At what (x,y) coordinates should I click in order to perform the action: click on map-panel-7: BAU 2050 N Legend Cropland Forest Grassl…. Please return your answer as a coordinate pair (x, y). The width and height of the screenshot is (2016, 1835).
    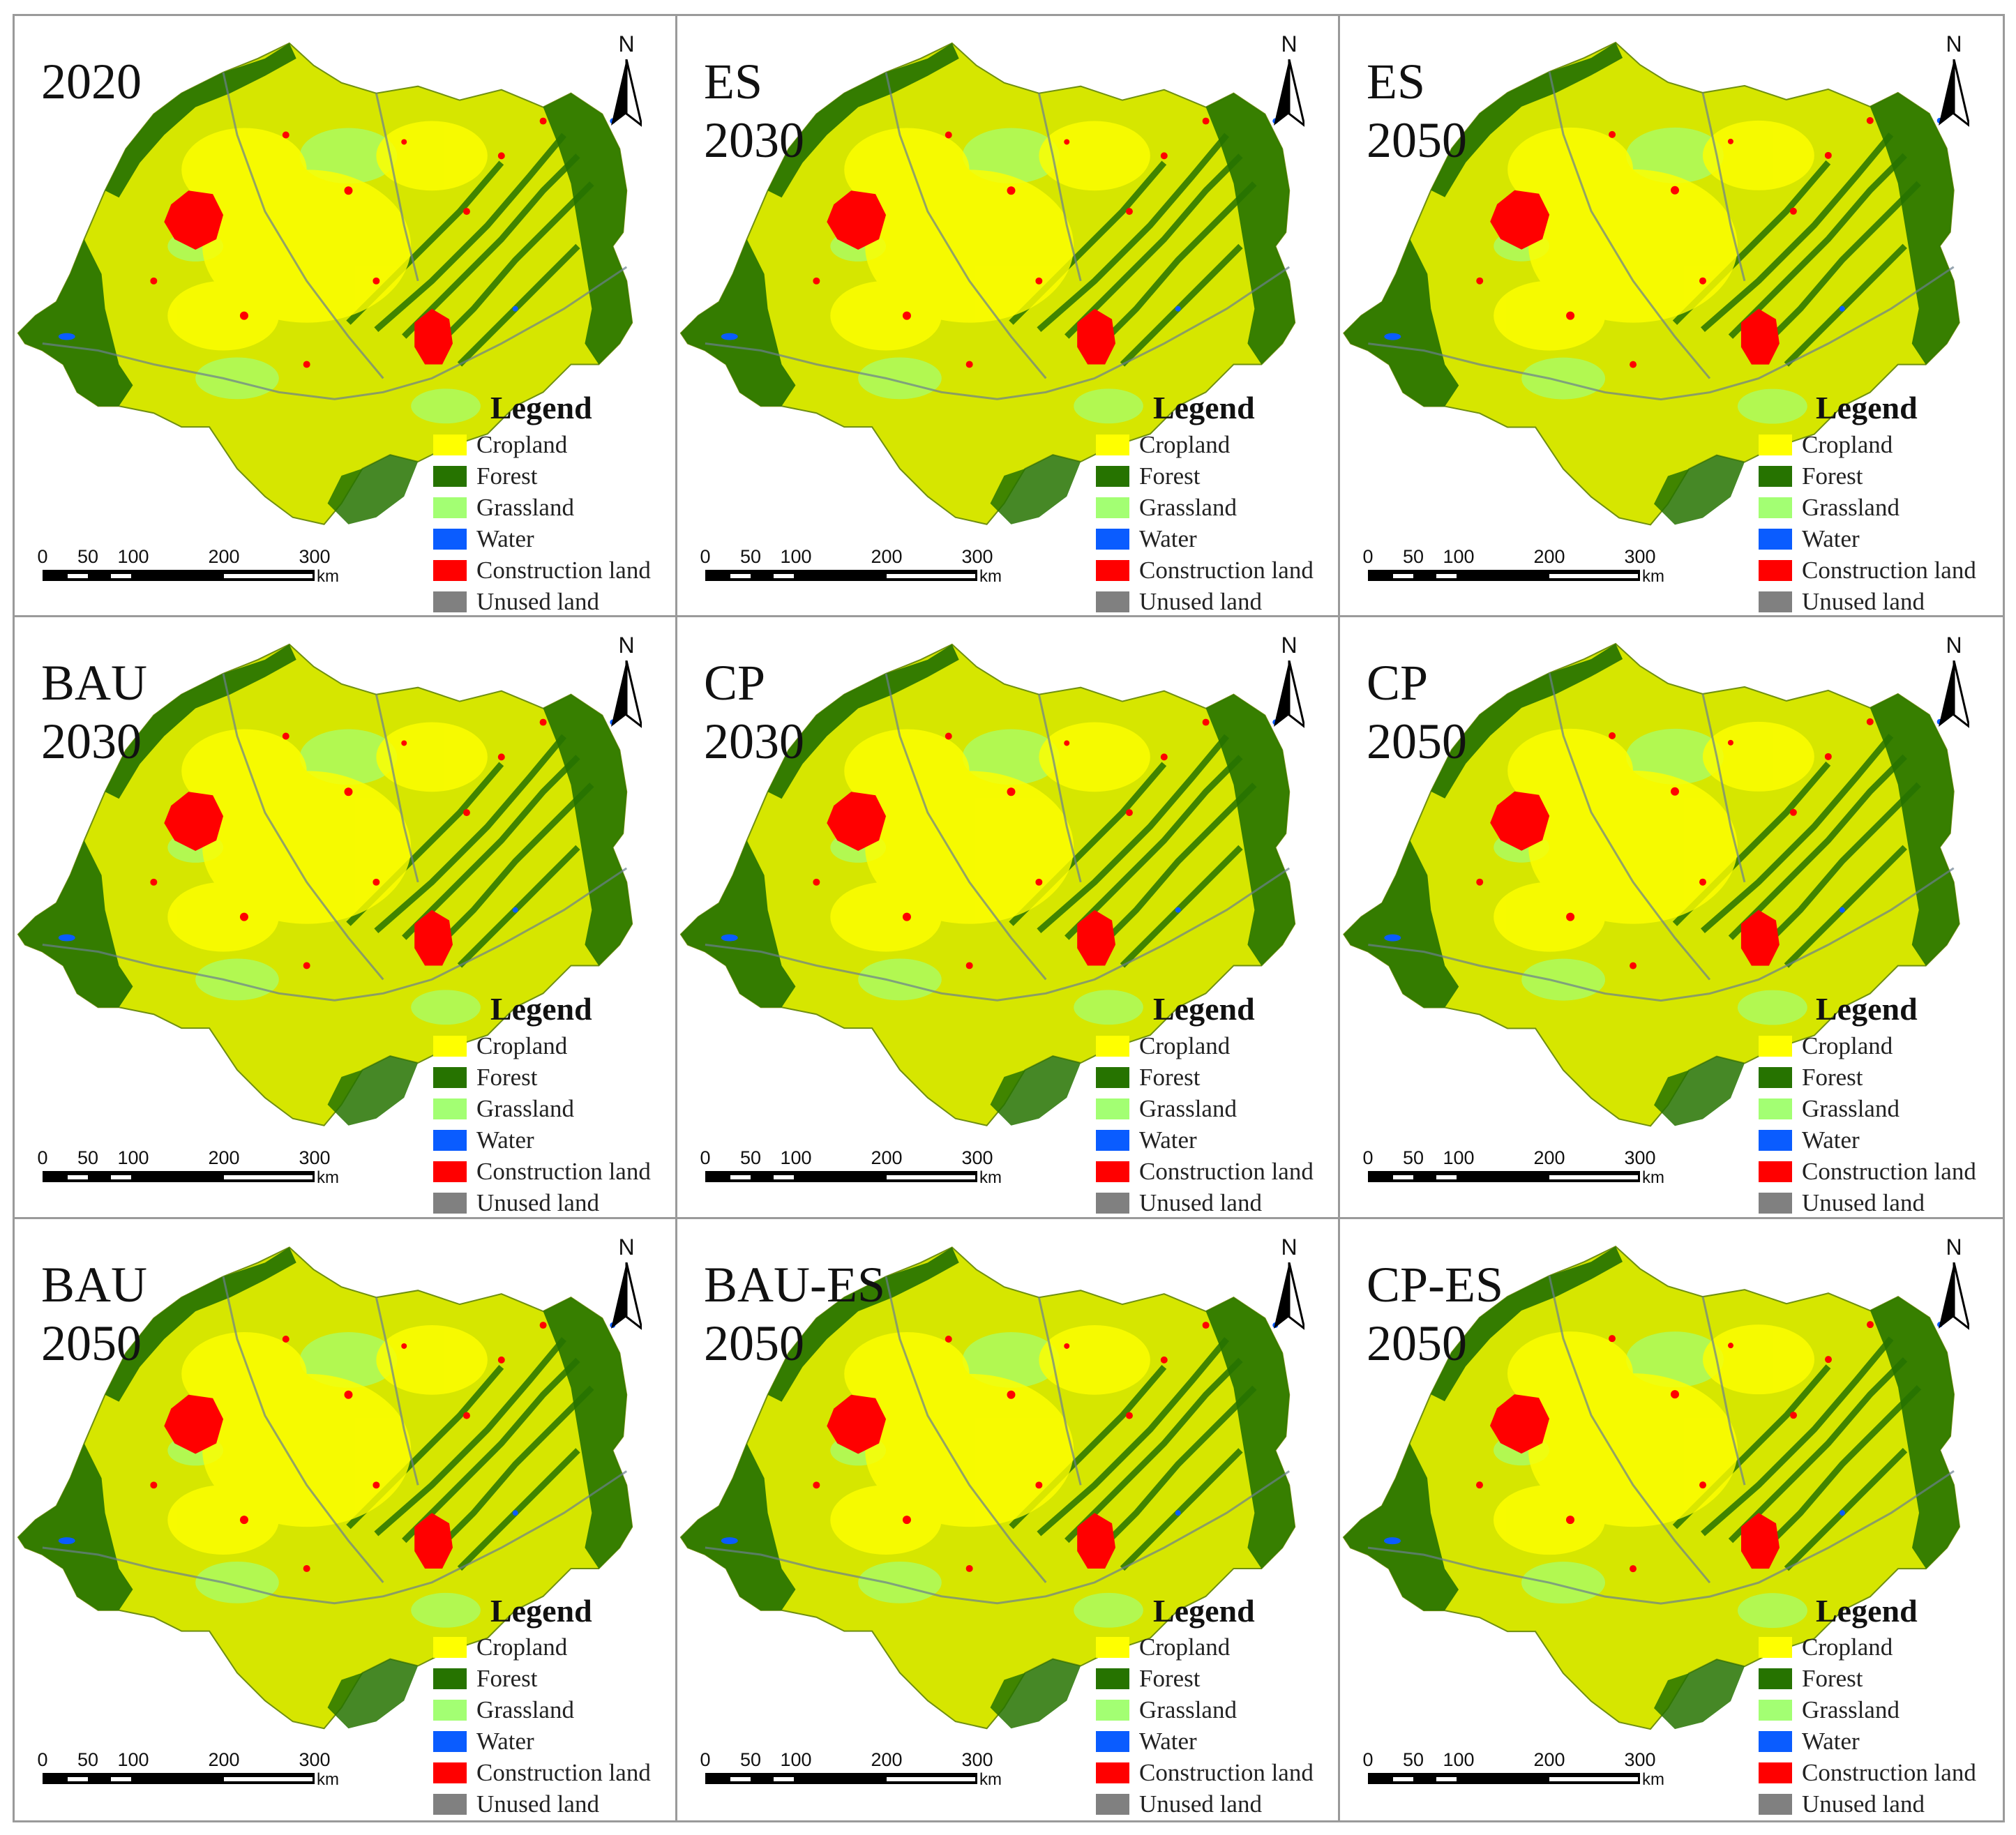
    Looking at the image, I should click on (346, 1519).